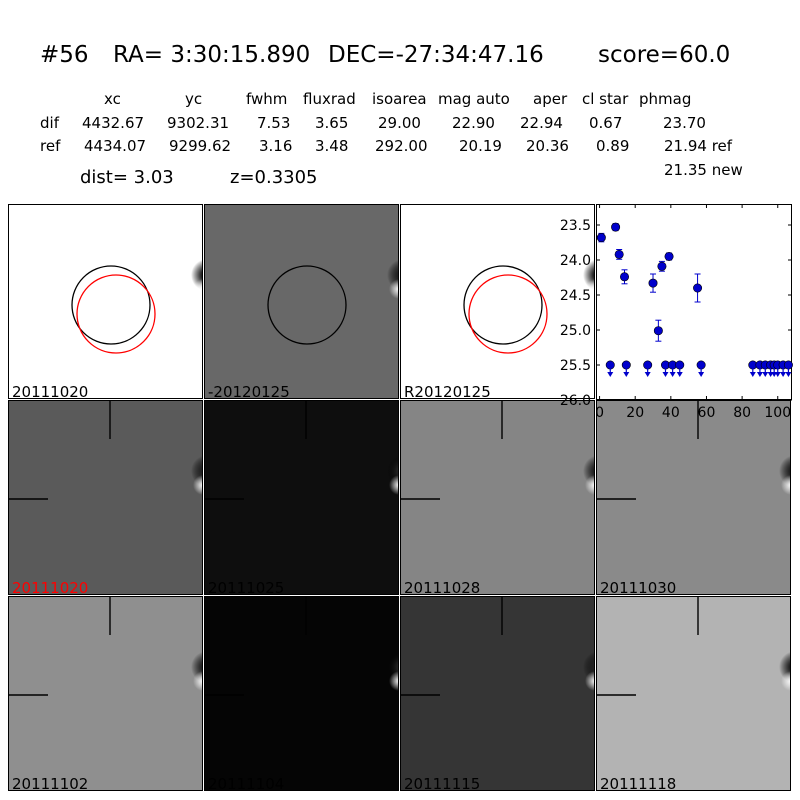  Describe the element at coordinates (635, 413) in the screenshot. I see `x-tick-label: 20` at that location.